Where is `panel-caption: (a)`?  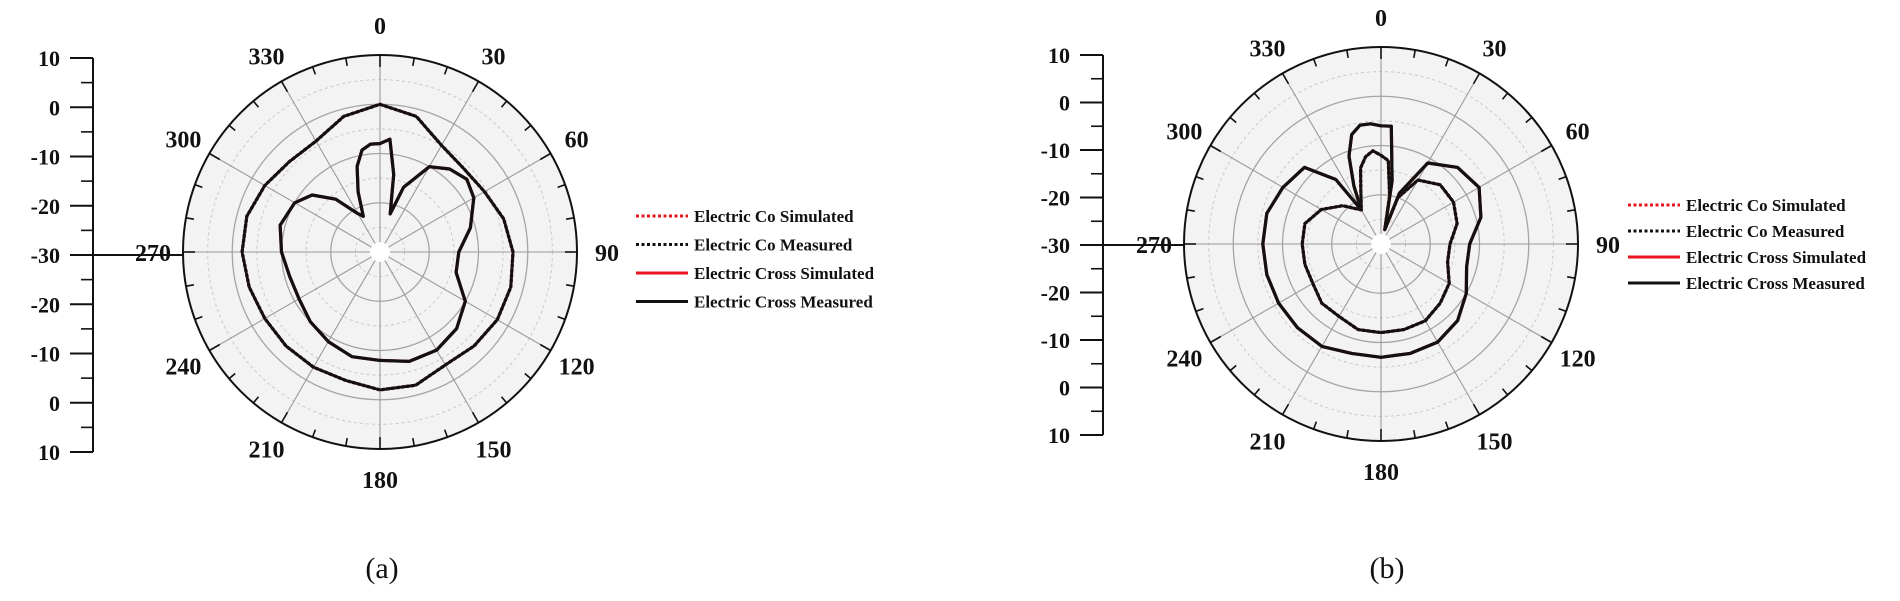 panel-caption: (a) is located at coordinates (381, 568).